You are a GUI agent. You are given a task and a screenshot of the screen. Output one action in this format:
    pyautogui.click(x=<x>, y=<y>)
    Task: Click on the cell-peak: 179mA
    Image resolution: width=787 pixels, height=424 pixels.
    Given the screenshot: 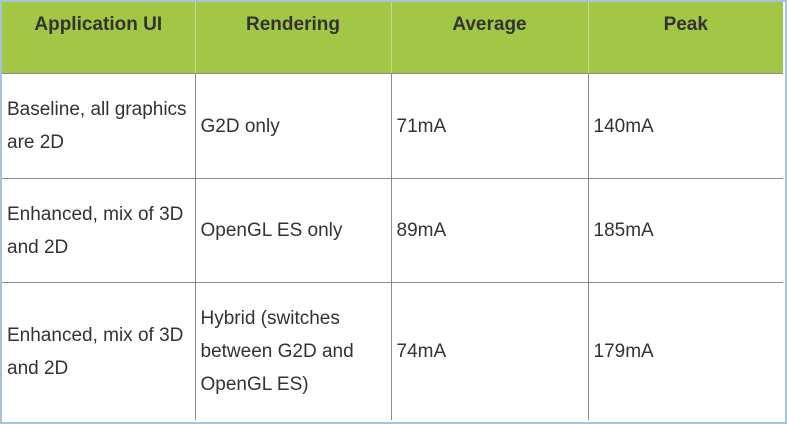 What is the action you would take?
    pyautogui.click(x=685, y=351)
    